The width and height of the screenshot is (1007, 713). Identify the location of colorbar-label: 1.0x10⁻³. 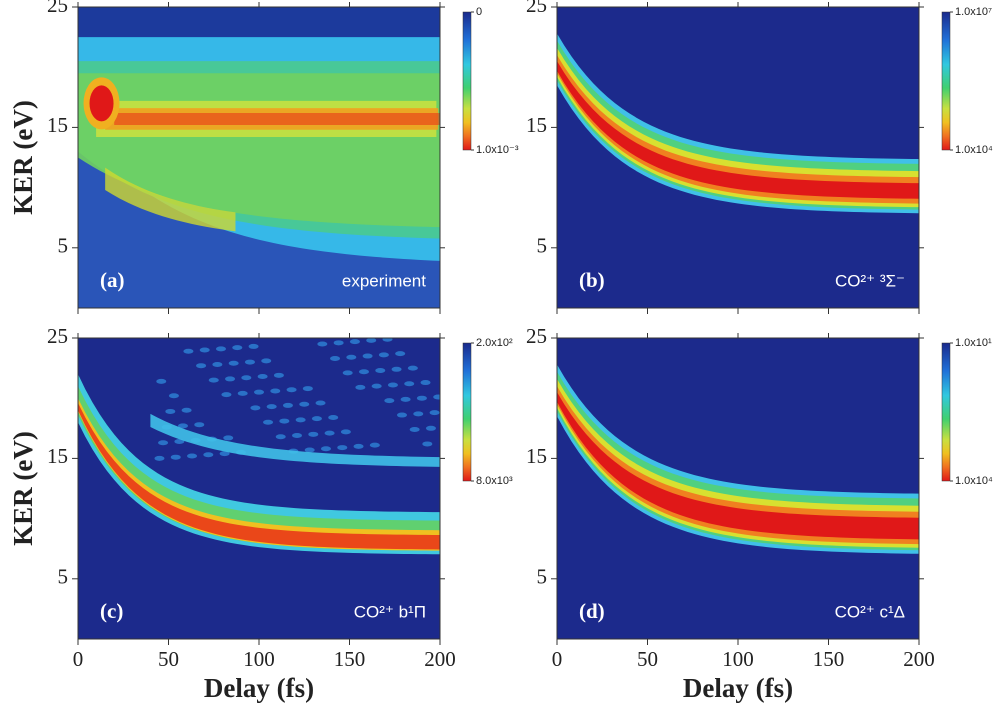
(497, 150).